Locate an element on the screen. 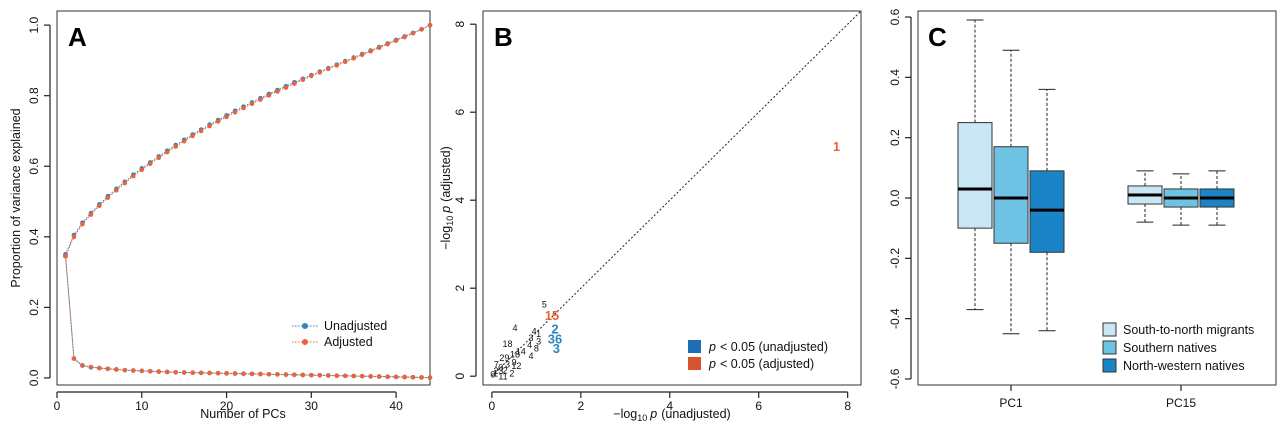 This screenshot has height=427, width=1278. point-label: 0 is located at coordinates (500, 368).